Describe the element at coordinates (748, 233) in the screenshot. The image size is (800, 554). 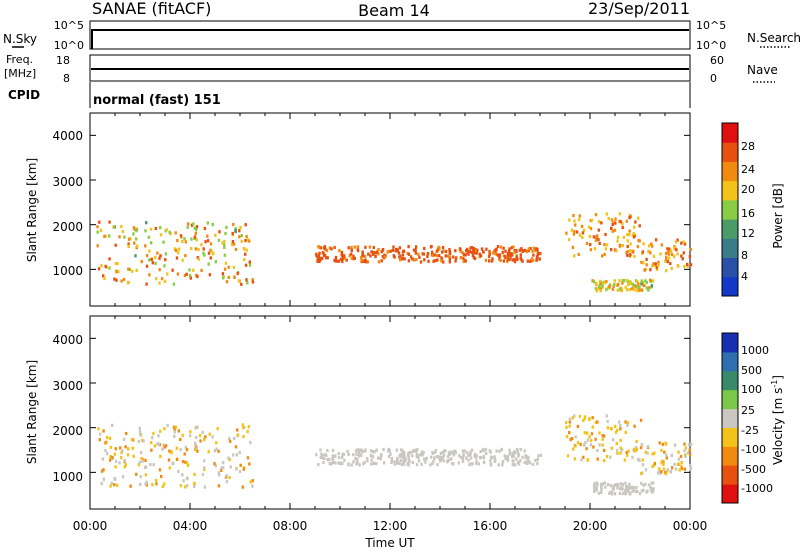
I see `power-cbtick-12: 12` at that location.